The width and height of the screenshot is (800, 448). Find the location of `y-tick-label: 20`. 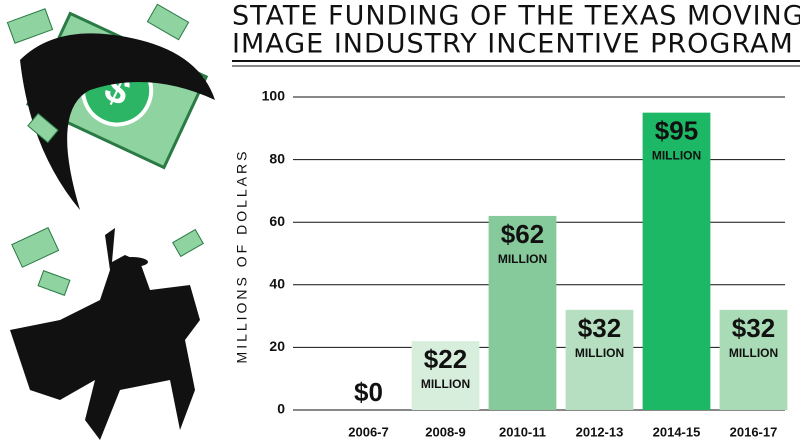

y-tick-label: 20 is located at coordinates (277, 346).